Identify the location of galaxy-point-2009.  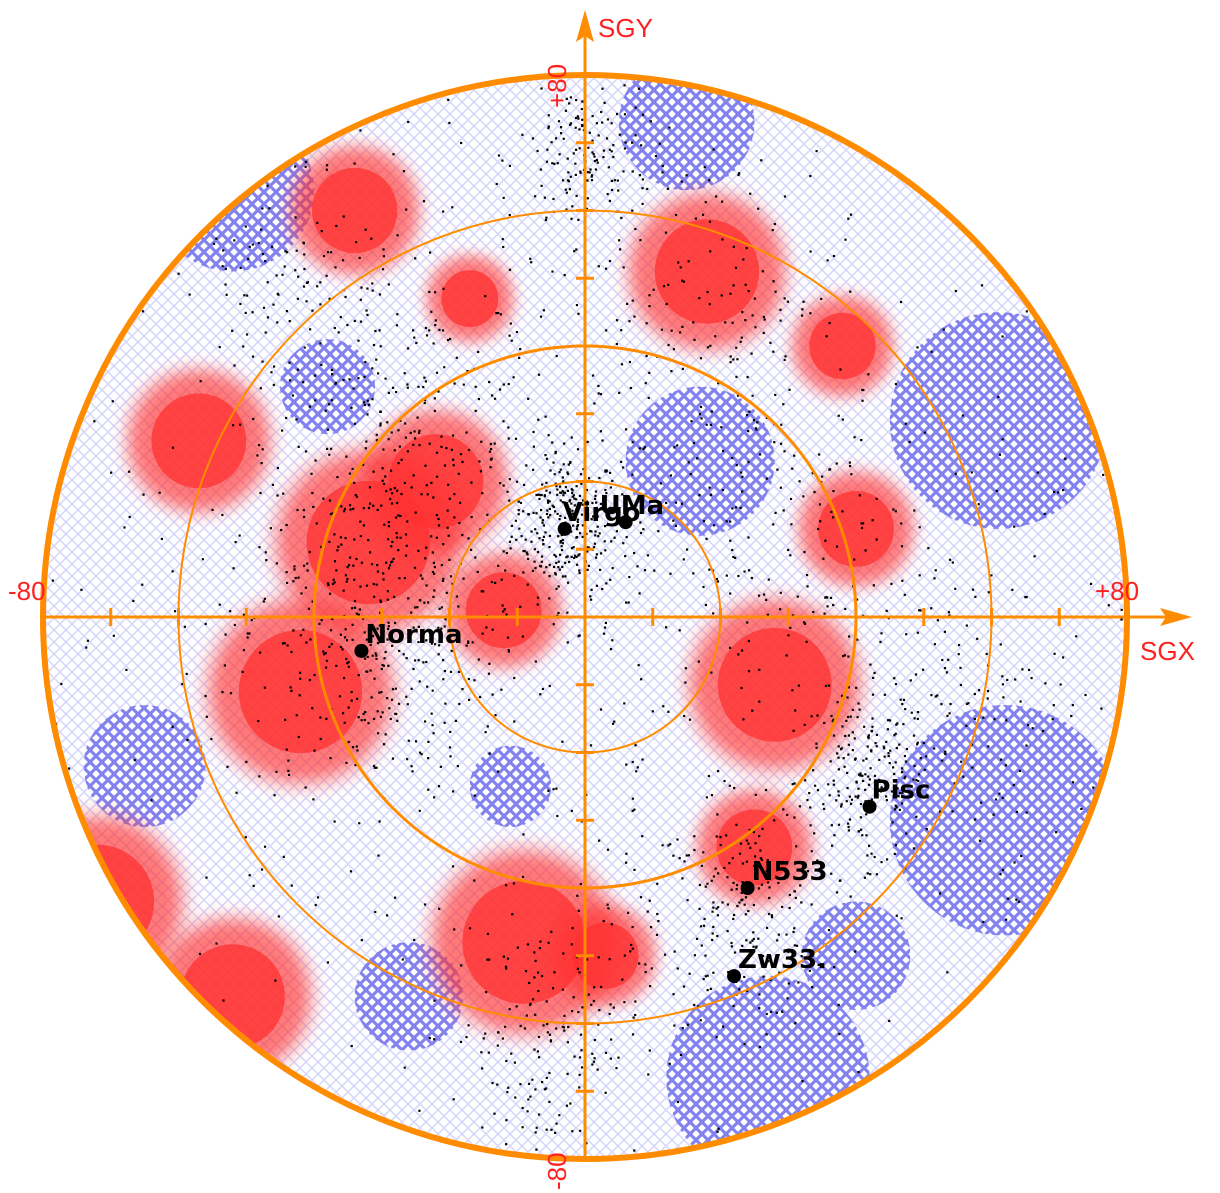
(1028, 725).